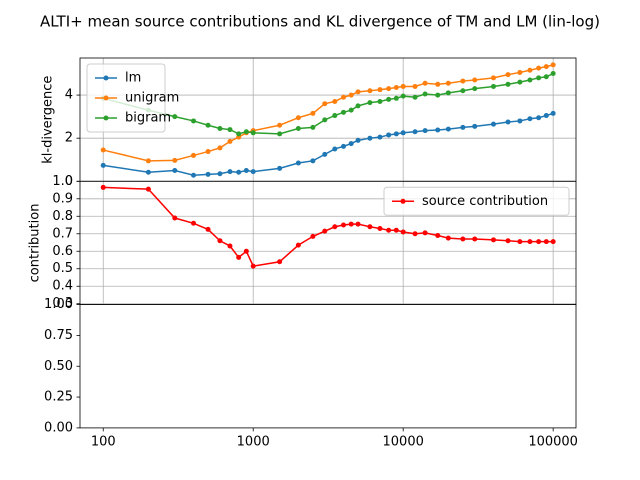 The height and width of the screenshot is (480, 640). I want to click on y-tick-label: 1.00, so click(58, 304).